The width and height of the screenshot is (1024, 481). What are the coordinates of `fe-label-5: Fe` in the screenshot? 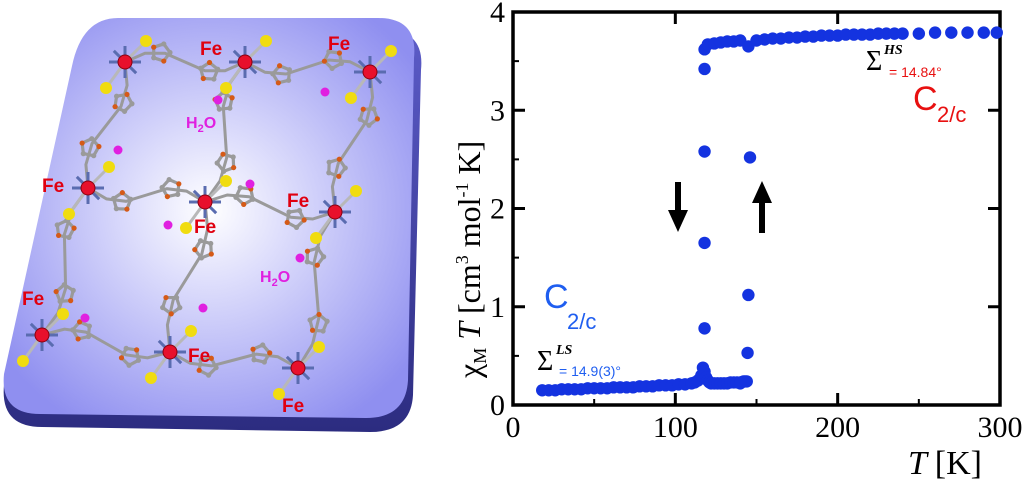 It's located at (33, 299).